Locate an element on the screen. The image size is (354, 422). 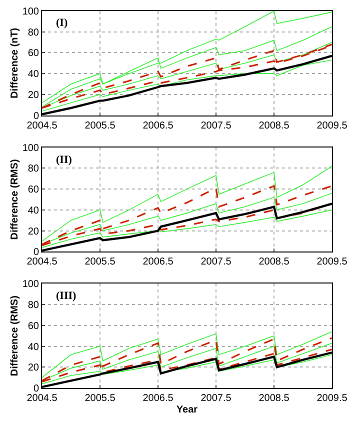
y-axis-title: Difference (nT) is located at coordinates (14, 63).